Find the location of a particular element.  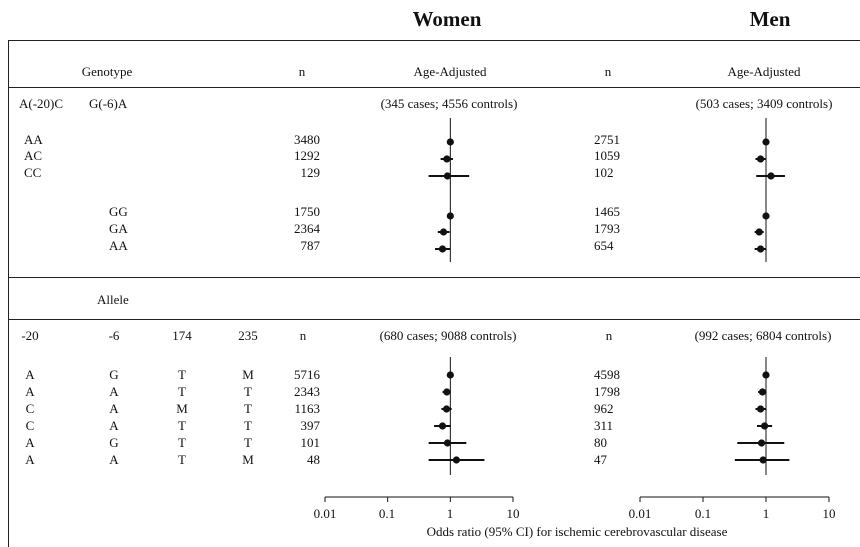

women-n-value: 48 is located at coordinates (313, 459).